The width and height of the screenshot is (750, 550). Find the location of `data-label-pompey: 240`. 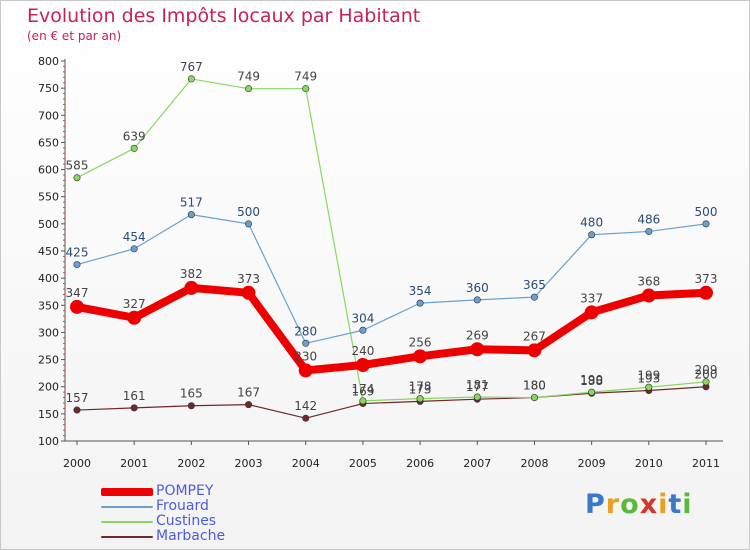

data-label-pompey: 240 is located at coordinates (362, 351).